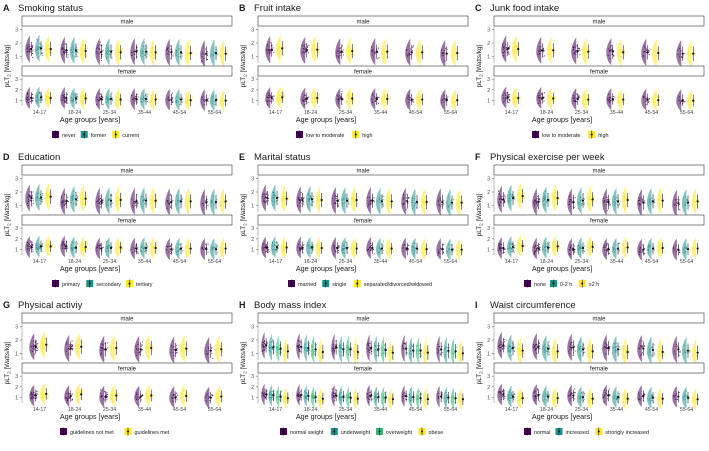  Describe the element at coordinates (127, 222) in the screenshot. I see `facet-strip-label: female` at that location.